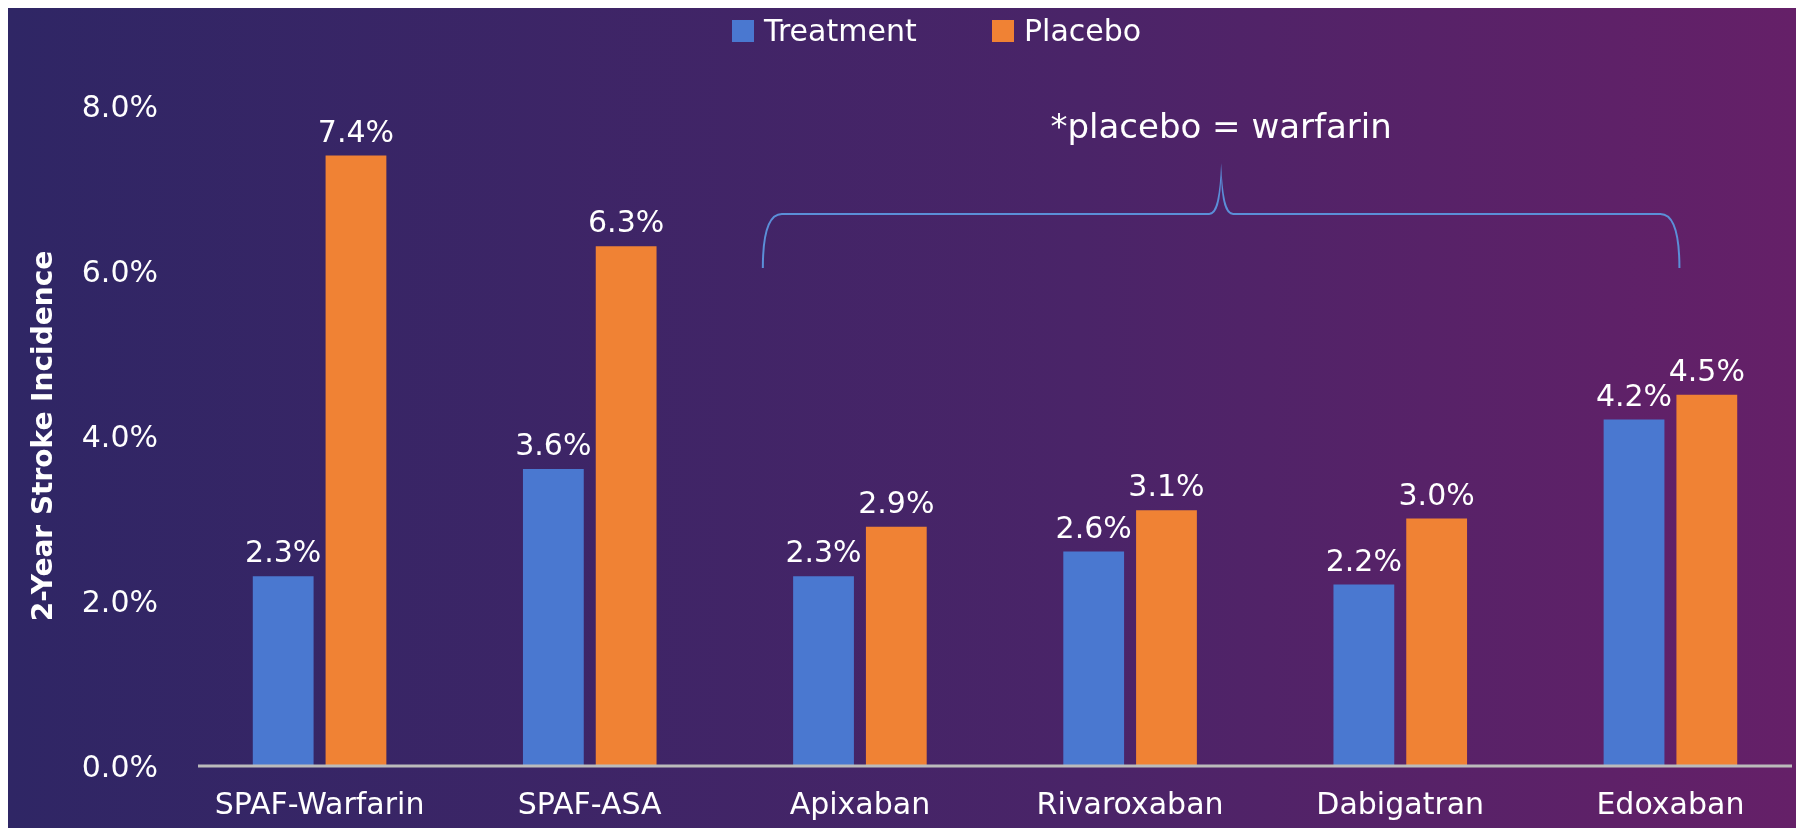 Image resolution: width=1804 pixels, height=836 pixels. I want to click on y-tick-label: 0.0%, so click(119, 766).